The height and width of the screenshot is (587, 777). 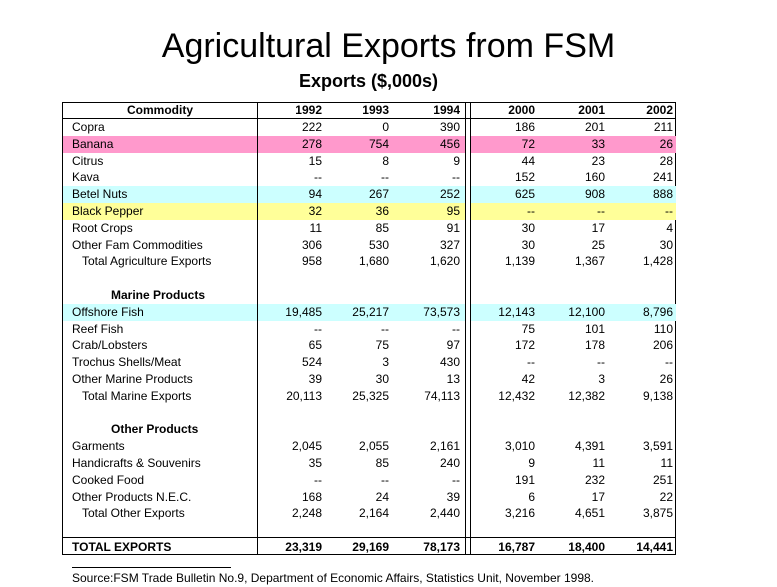 I want to click on commodity-label: Citrus, so click(x=88, y=160).